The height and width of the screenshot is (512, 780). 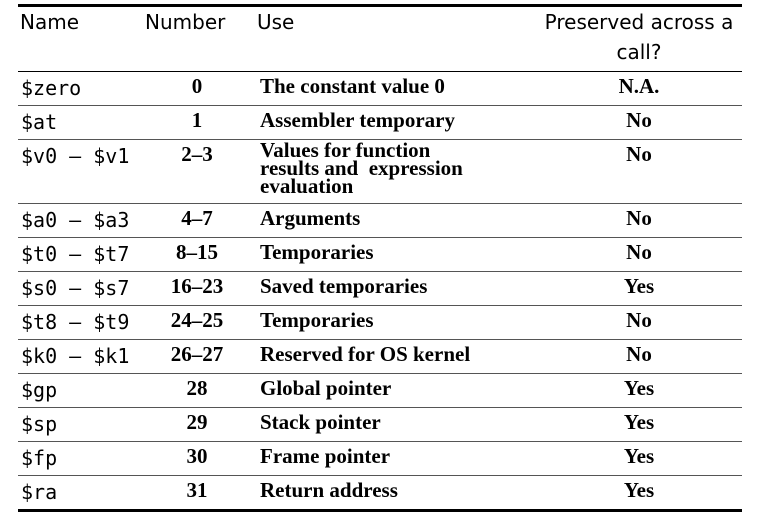 I want to click on register-name: $s0 – $s7, so click(x=78, y=288).